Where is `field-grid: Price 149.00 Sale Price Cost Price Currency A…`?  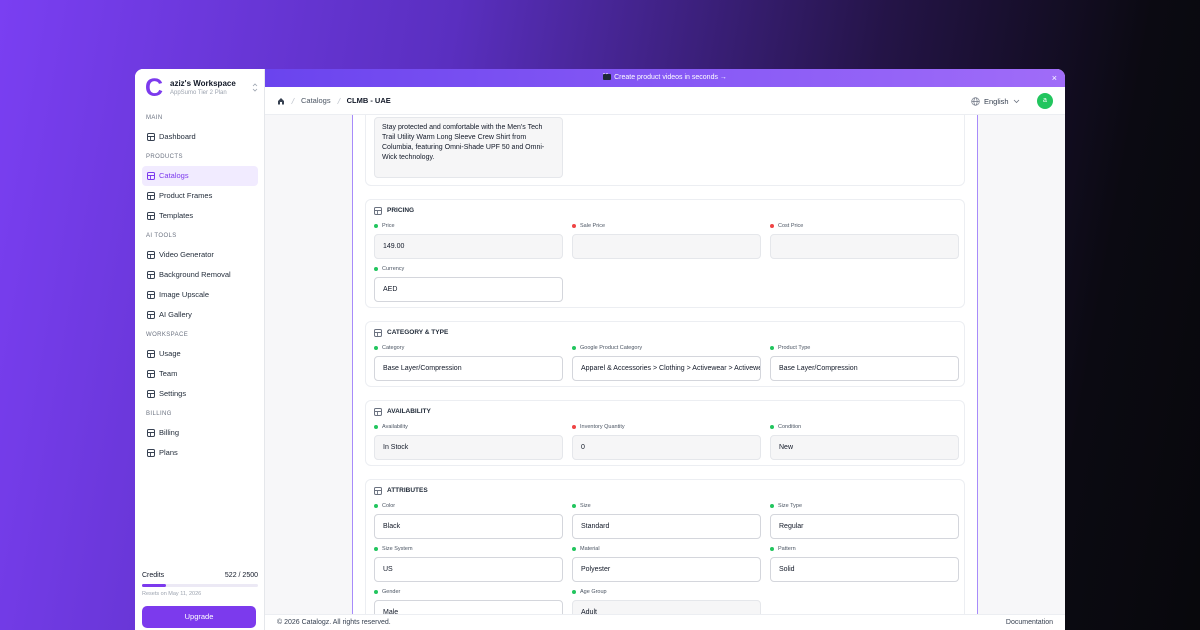
field-grid: Price 149.00 Sale Price Cost Price Currency A… is located at coordinates (666, 261).